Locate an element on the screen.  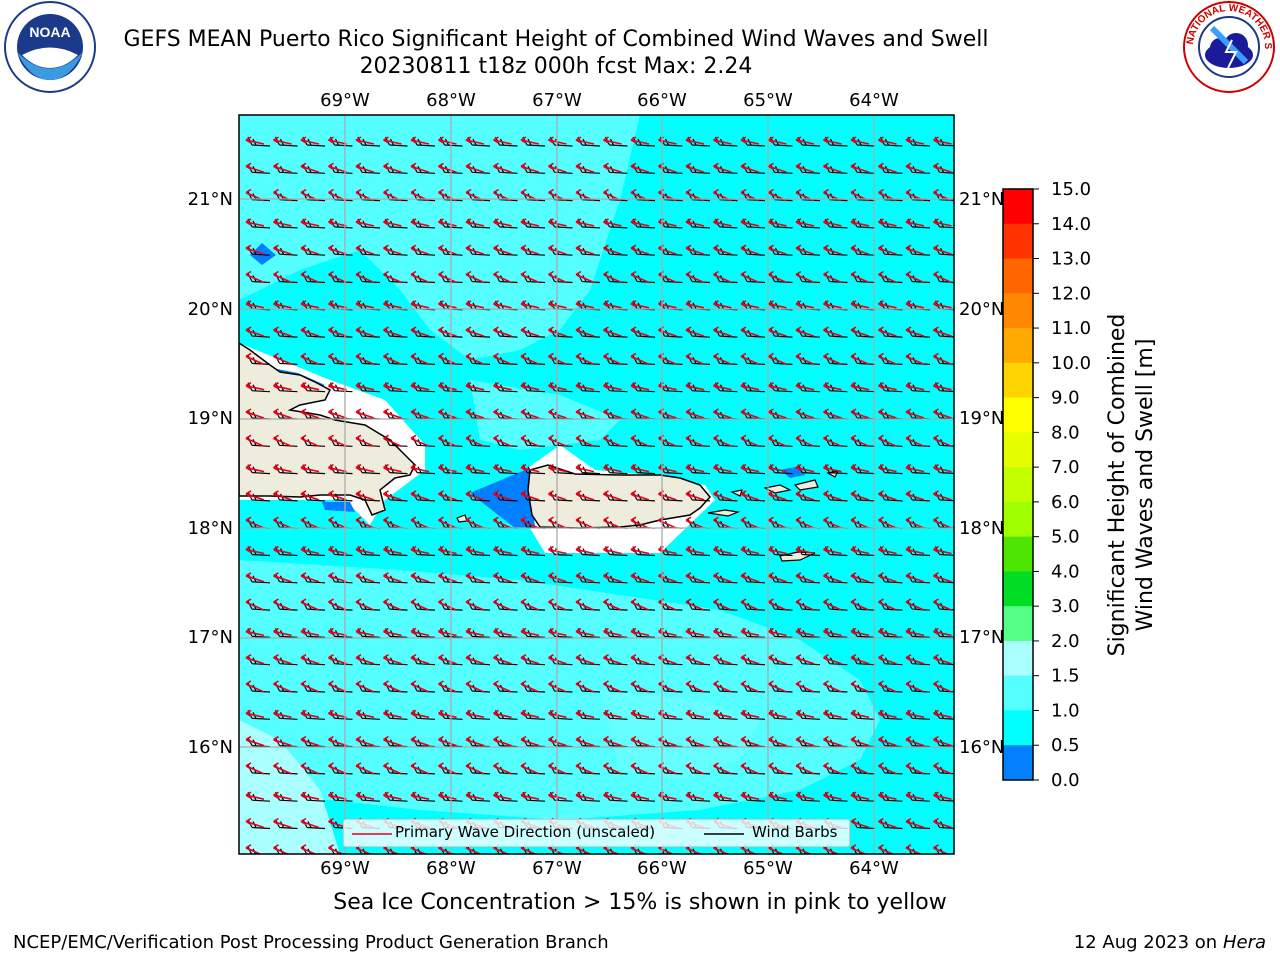
colorbar-label: 3.0 is located at coordinates (1065, 606).